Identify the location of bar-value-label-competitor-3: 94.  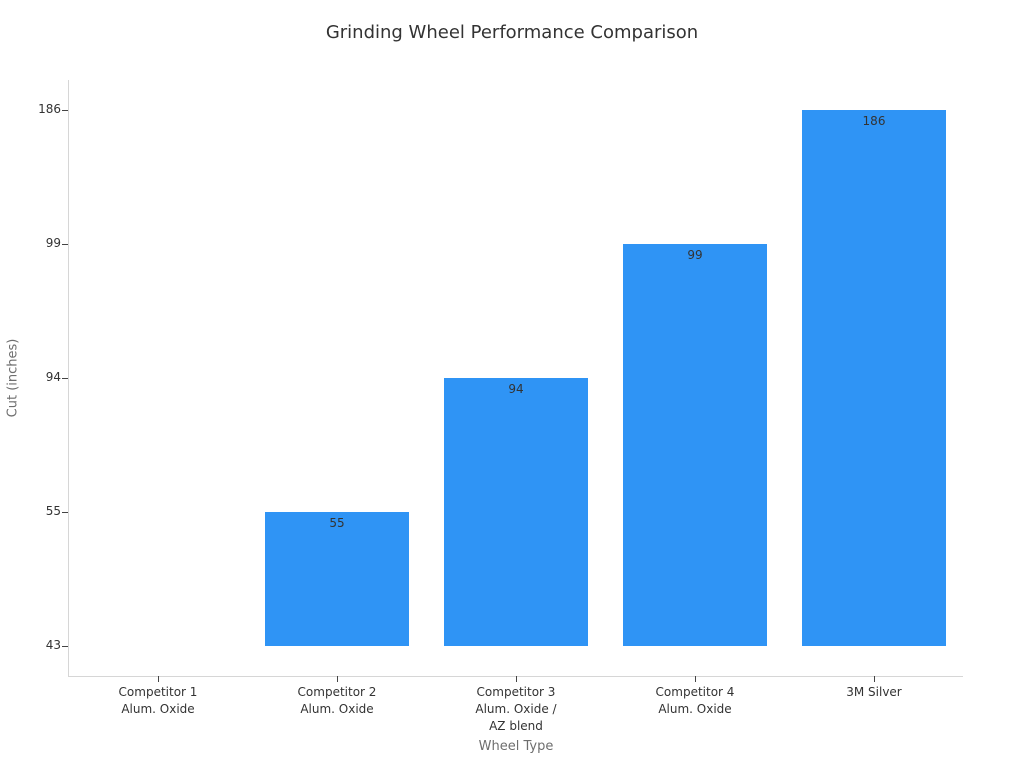
(516, 389).